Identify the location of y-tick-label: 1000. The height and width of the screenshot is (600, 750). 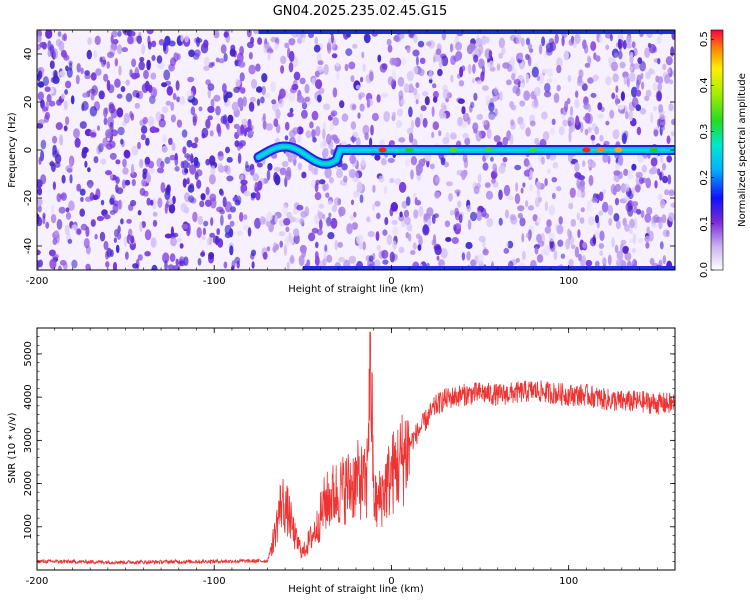
(28, 526).